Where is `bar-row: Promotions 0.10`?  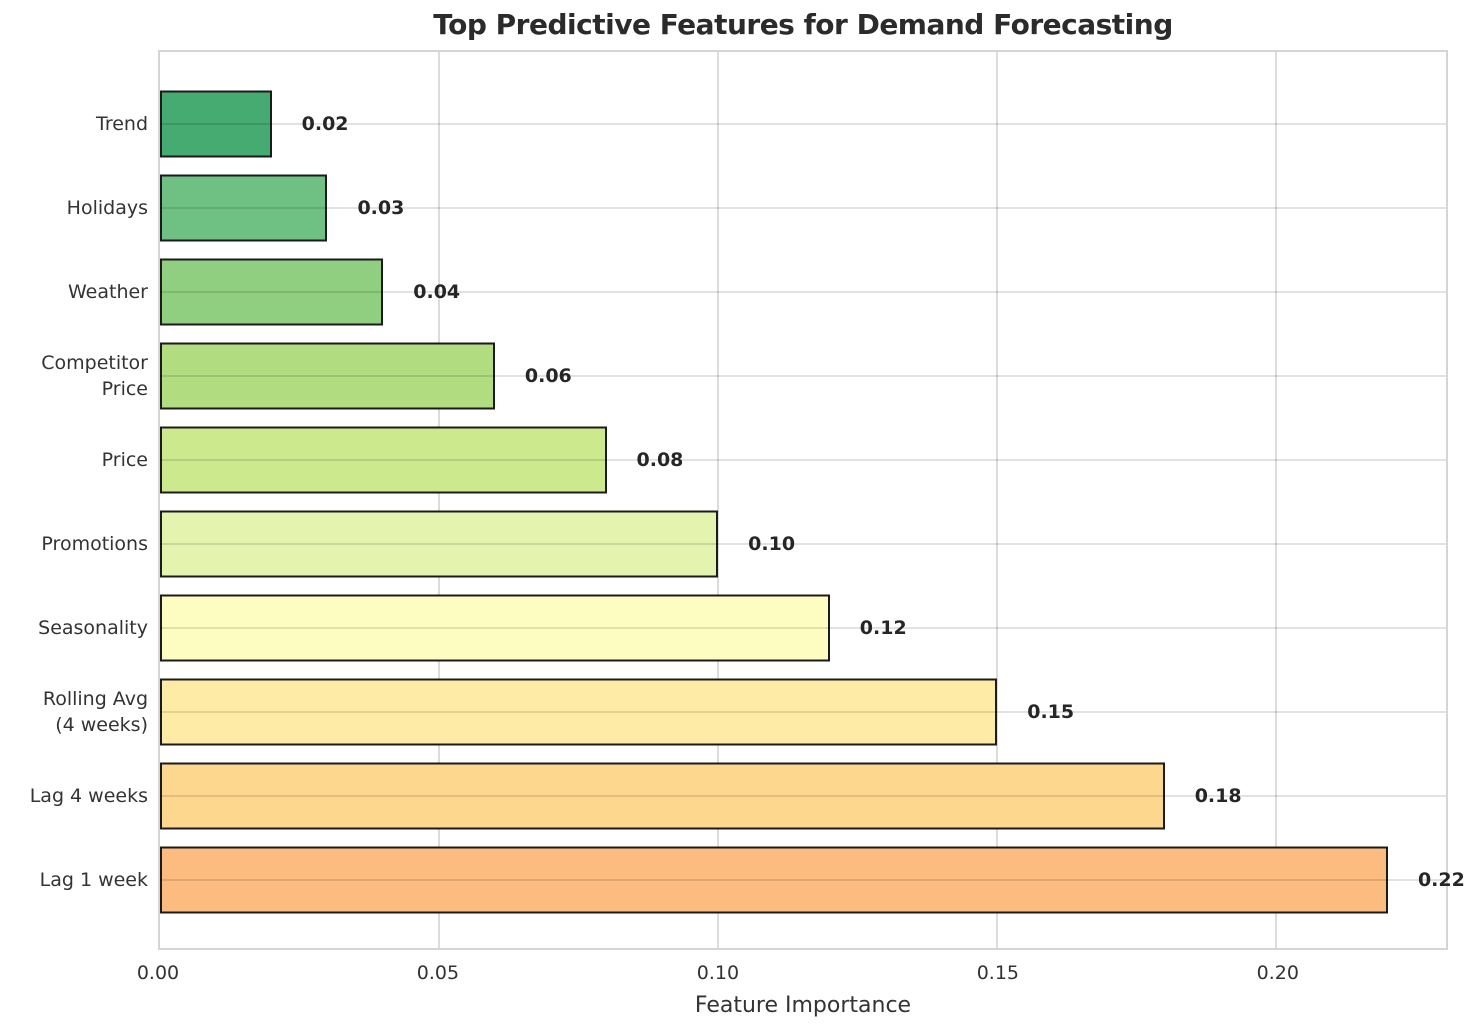 bar-row: Promotions 0.10 is located at coordinates (743, 544).